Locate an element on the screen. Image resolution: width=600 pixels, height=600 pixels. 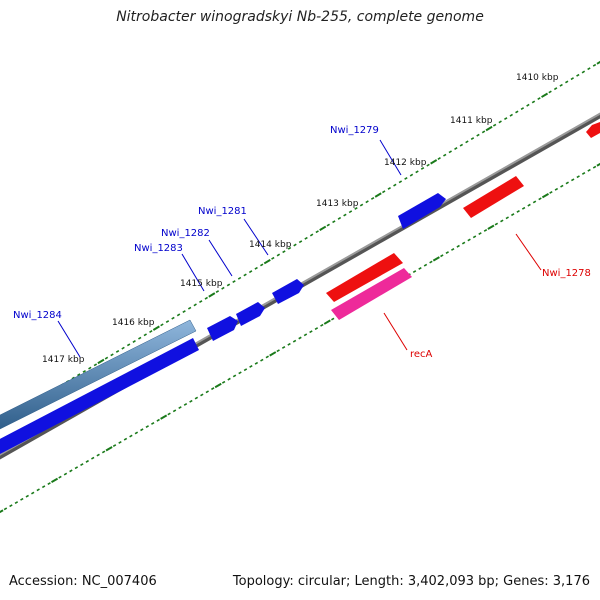
kbp-label: 1417 kbp is located at coordinates (63, 360).